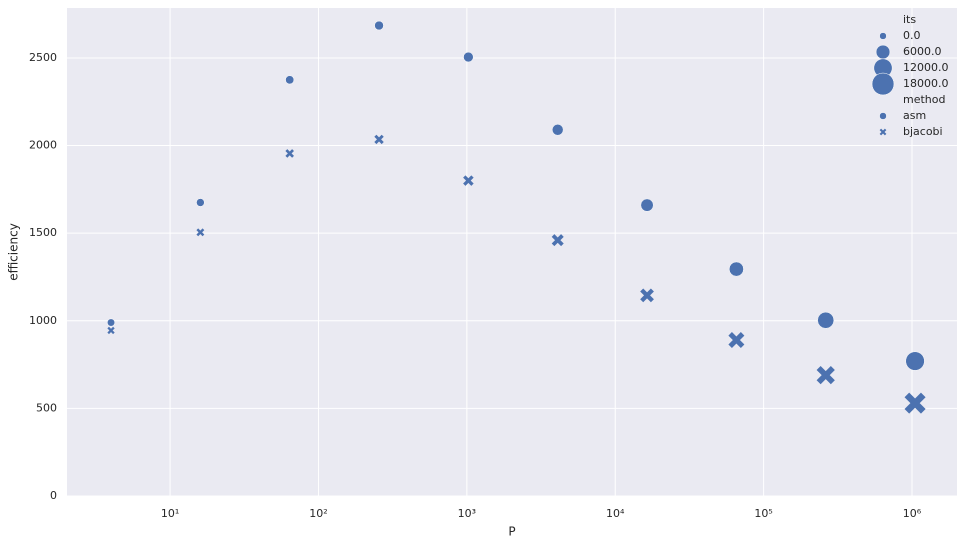  What do you see at coordinates (46, 407) in the screenshot?
I see `y-tick-label: 500` at bounding box center [46, 407].